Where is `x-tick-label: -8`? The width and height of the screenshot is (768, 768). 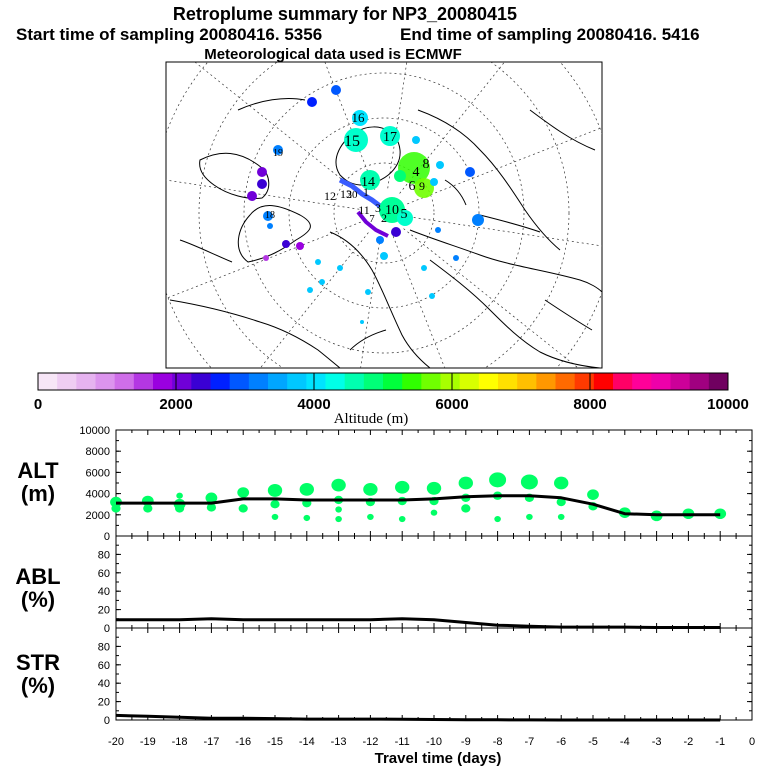
x-tick-label: -8 is located at coordinates (498, 742).